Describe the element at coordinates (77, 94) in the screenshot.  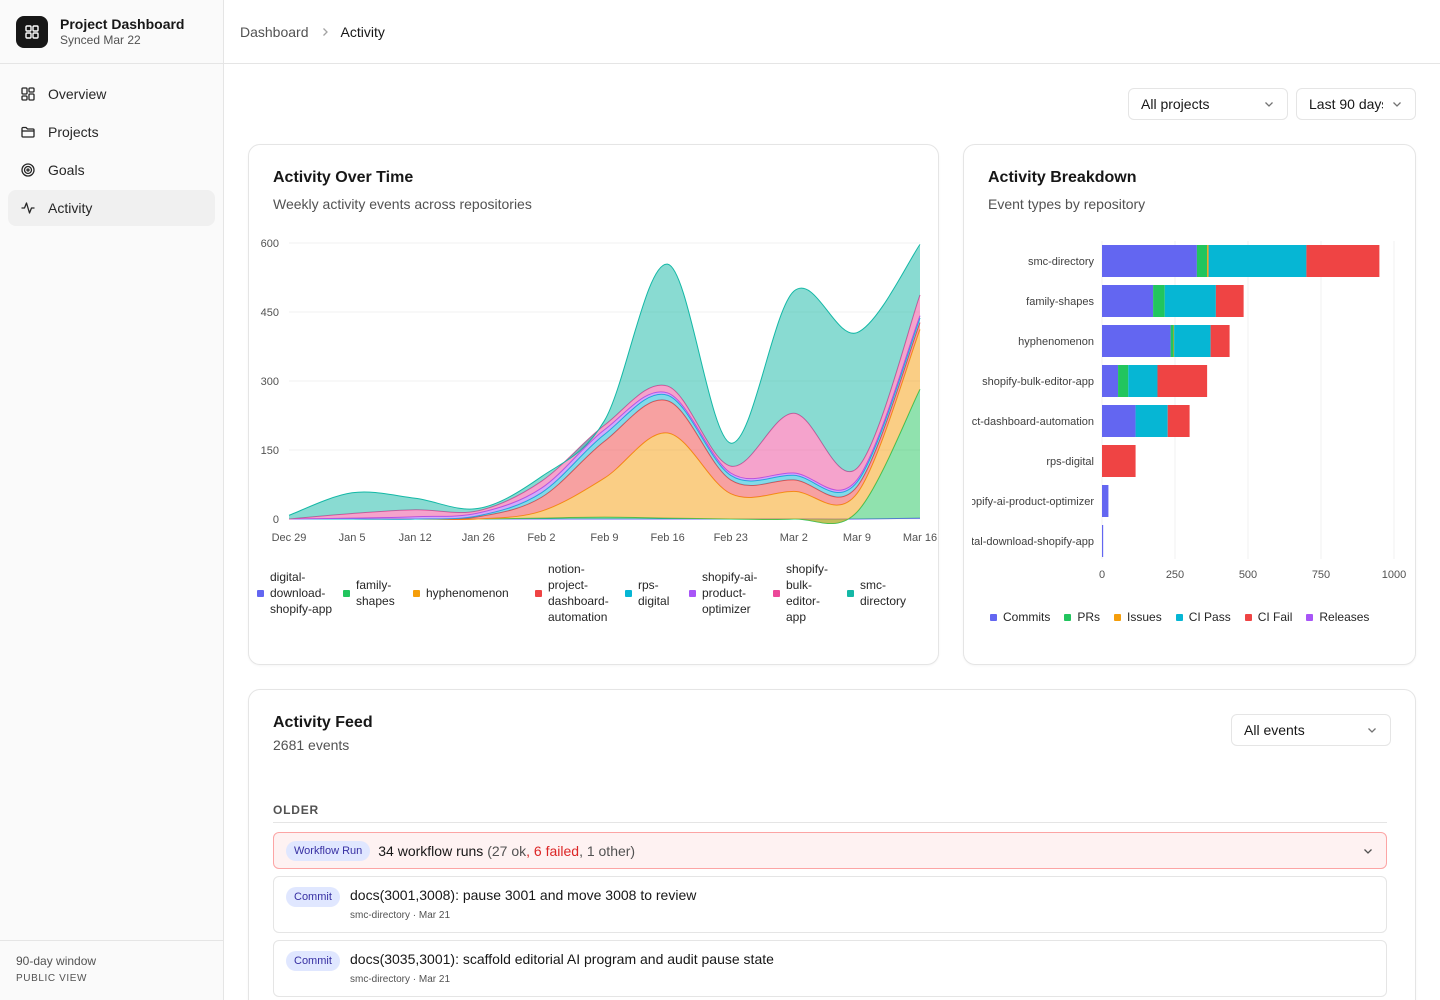
I see `sidebar-item-label: Overview` at that location.